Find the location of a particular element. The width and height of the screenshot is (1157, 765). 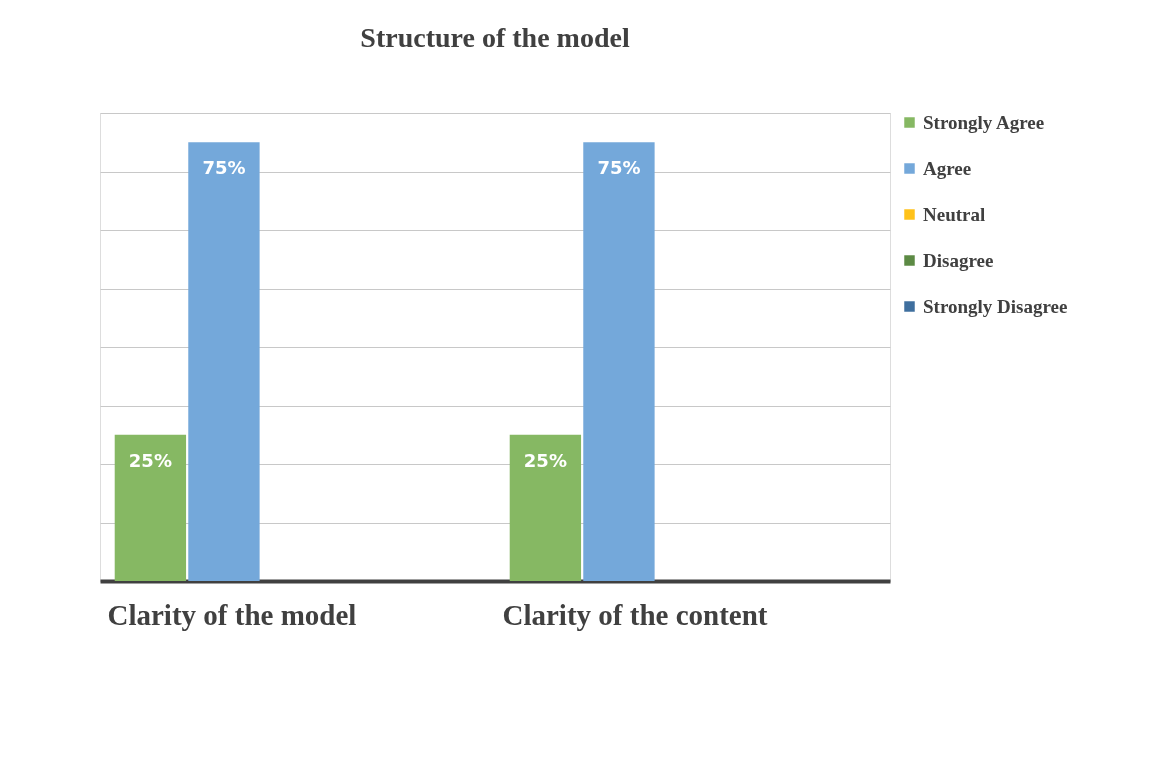

legend-label: Strongly Disagree is located at coordinates (995, 306).